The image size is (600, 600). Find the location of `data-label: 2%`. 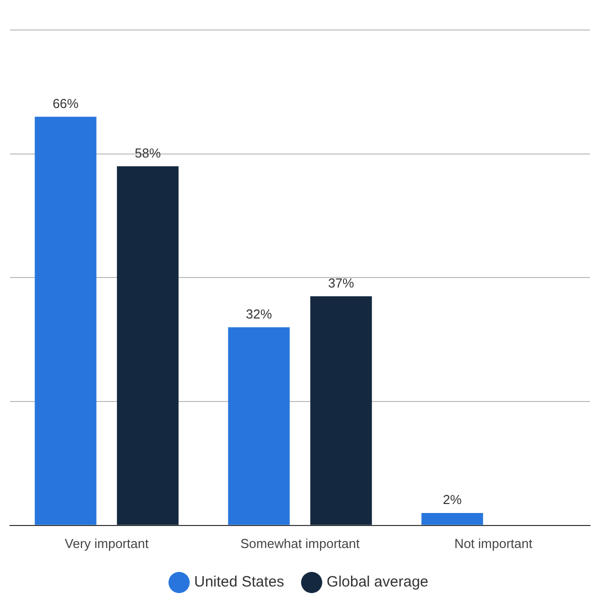

data-label: 2% is located at coordinates (452, 500).